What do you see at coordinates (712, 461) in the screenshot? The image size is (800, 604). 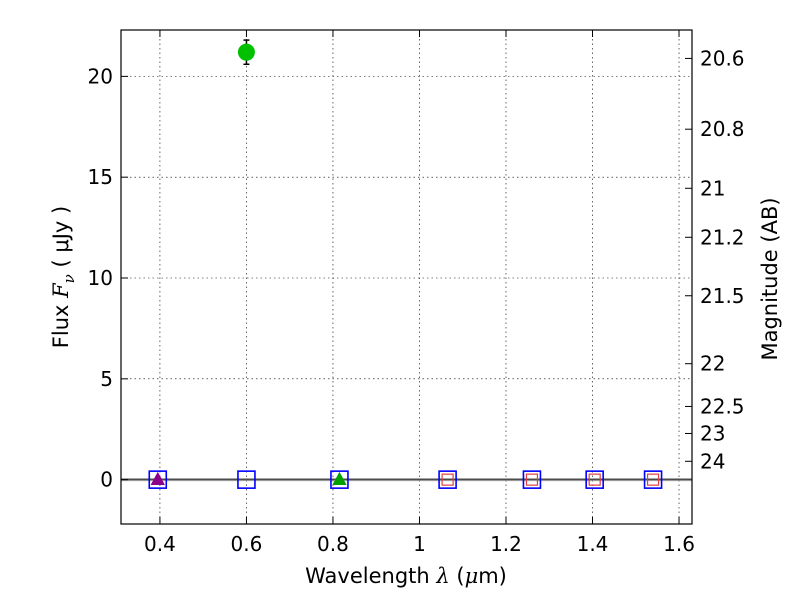 I see `y2-tick-label: 24` at bounding box center [712, 461].